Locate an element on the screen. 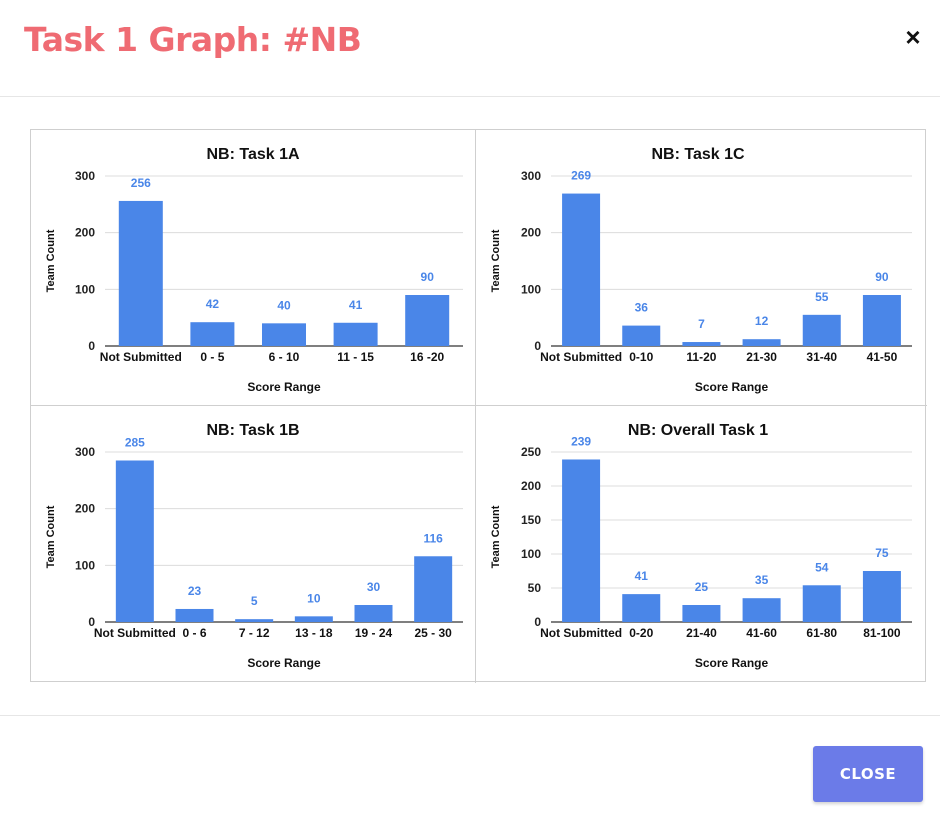  chart-title: NB: Overall Task 1 is located at coordinates (698, 430).